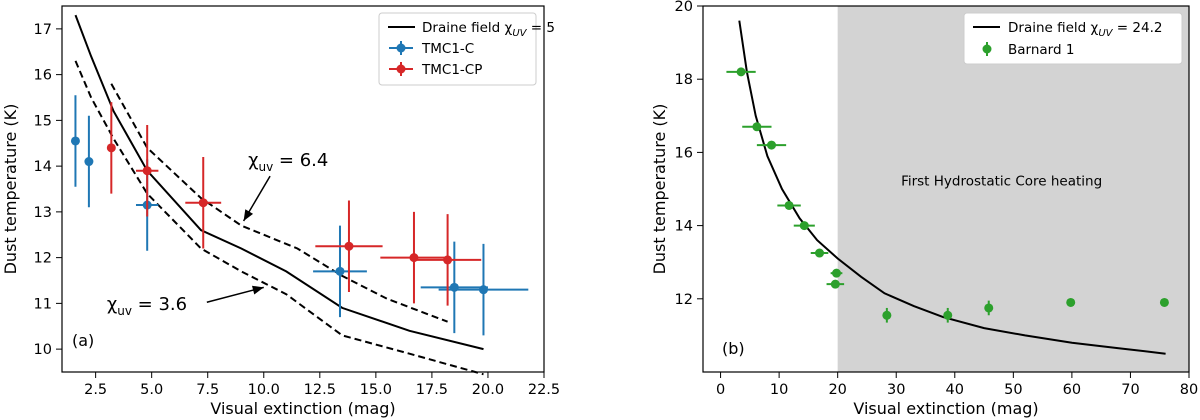 Image resolution: width=1200 pixels, height=420 pixels. What do you see at coordinates (467, 28) in the screenshot?
I see `legend-label-draine-a-main: Draine field χ` at bounding box center [467, 28].